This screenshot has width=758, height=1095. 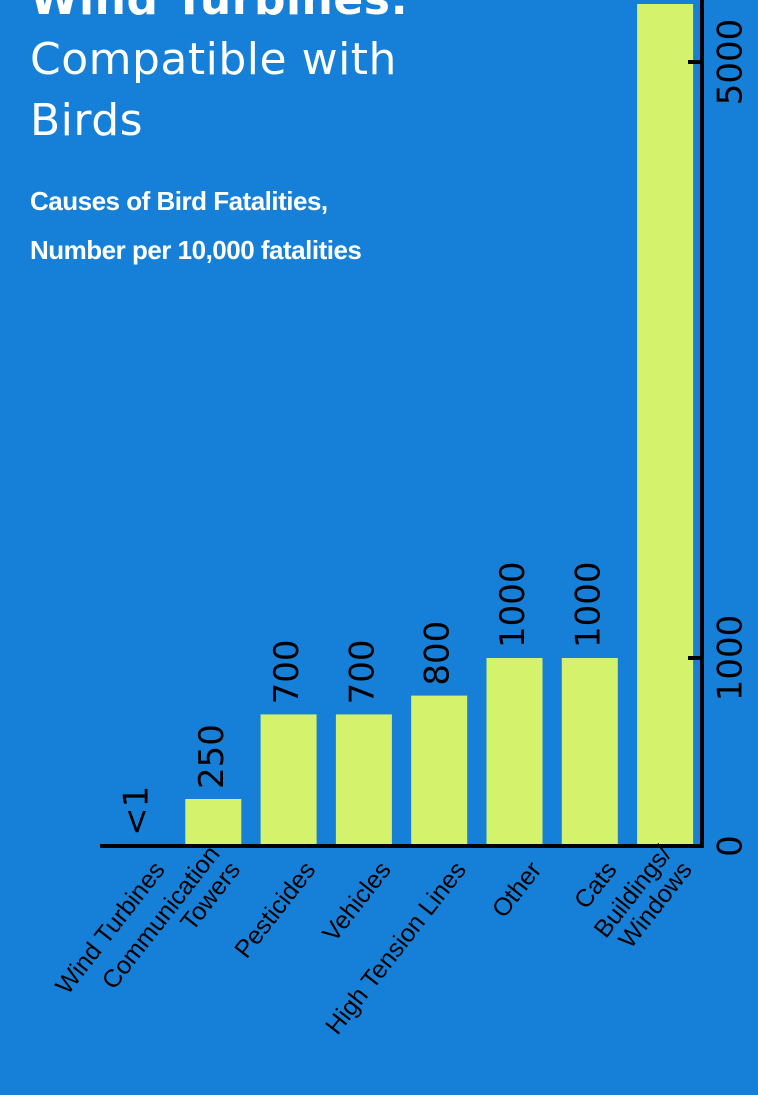 What do you see at coordinates (438, 653) in the screenshot?
I see `bar-value-label-4: 800` at bounding box center [438, 653].